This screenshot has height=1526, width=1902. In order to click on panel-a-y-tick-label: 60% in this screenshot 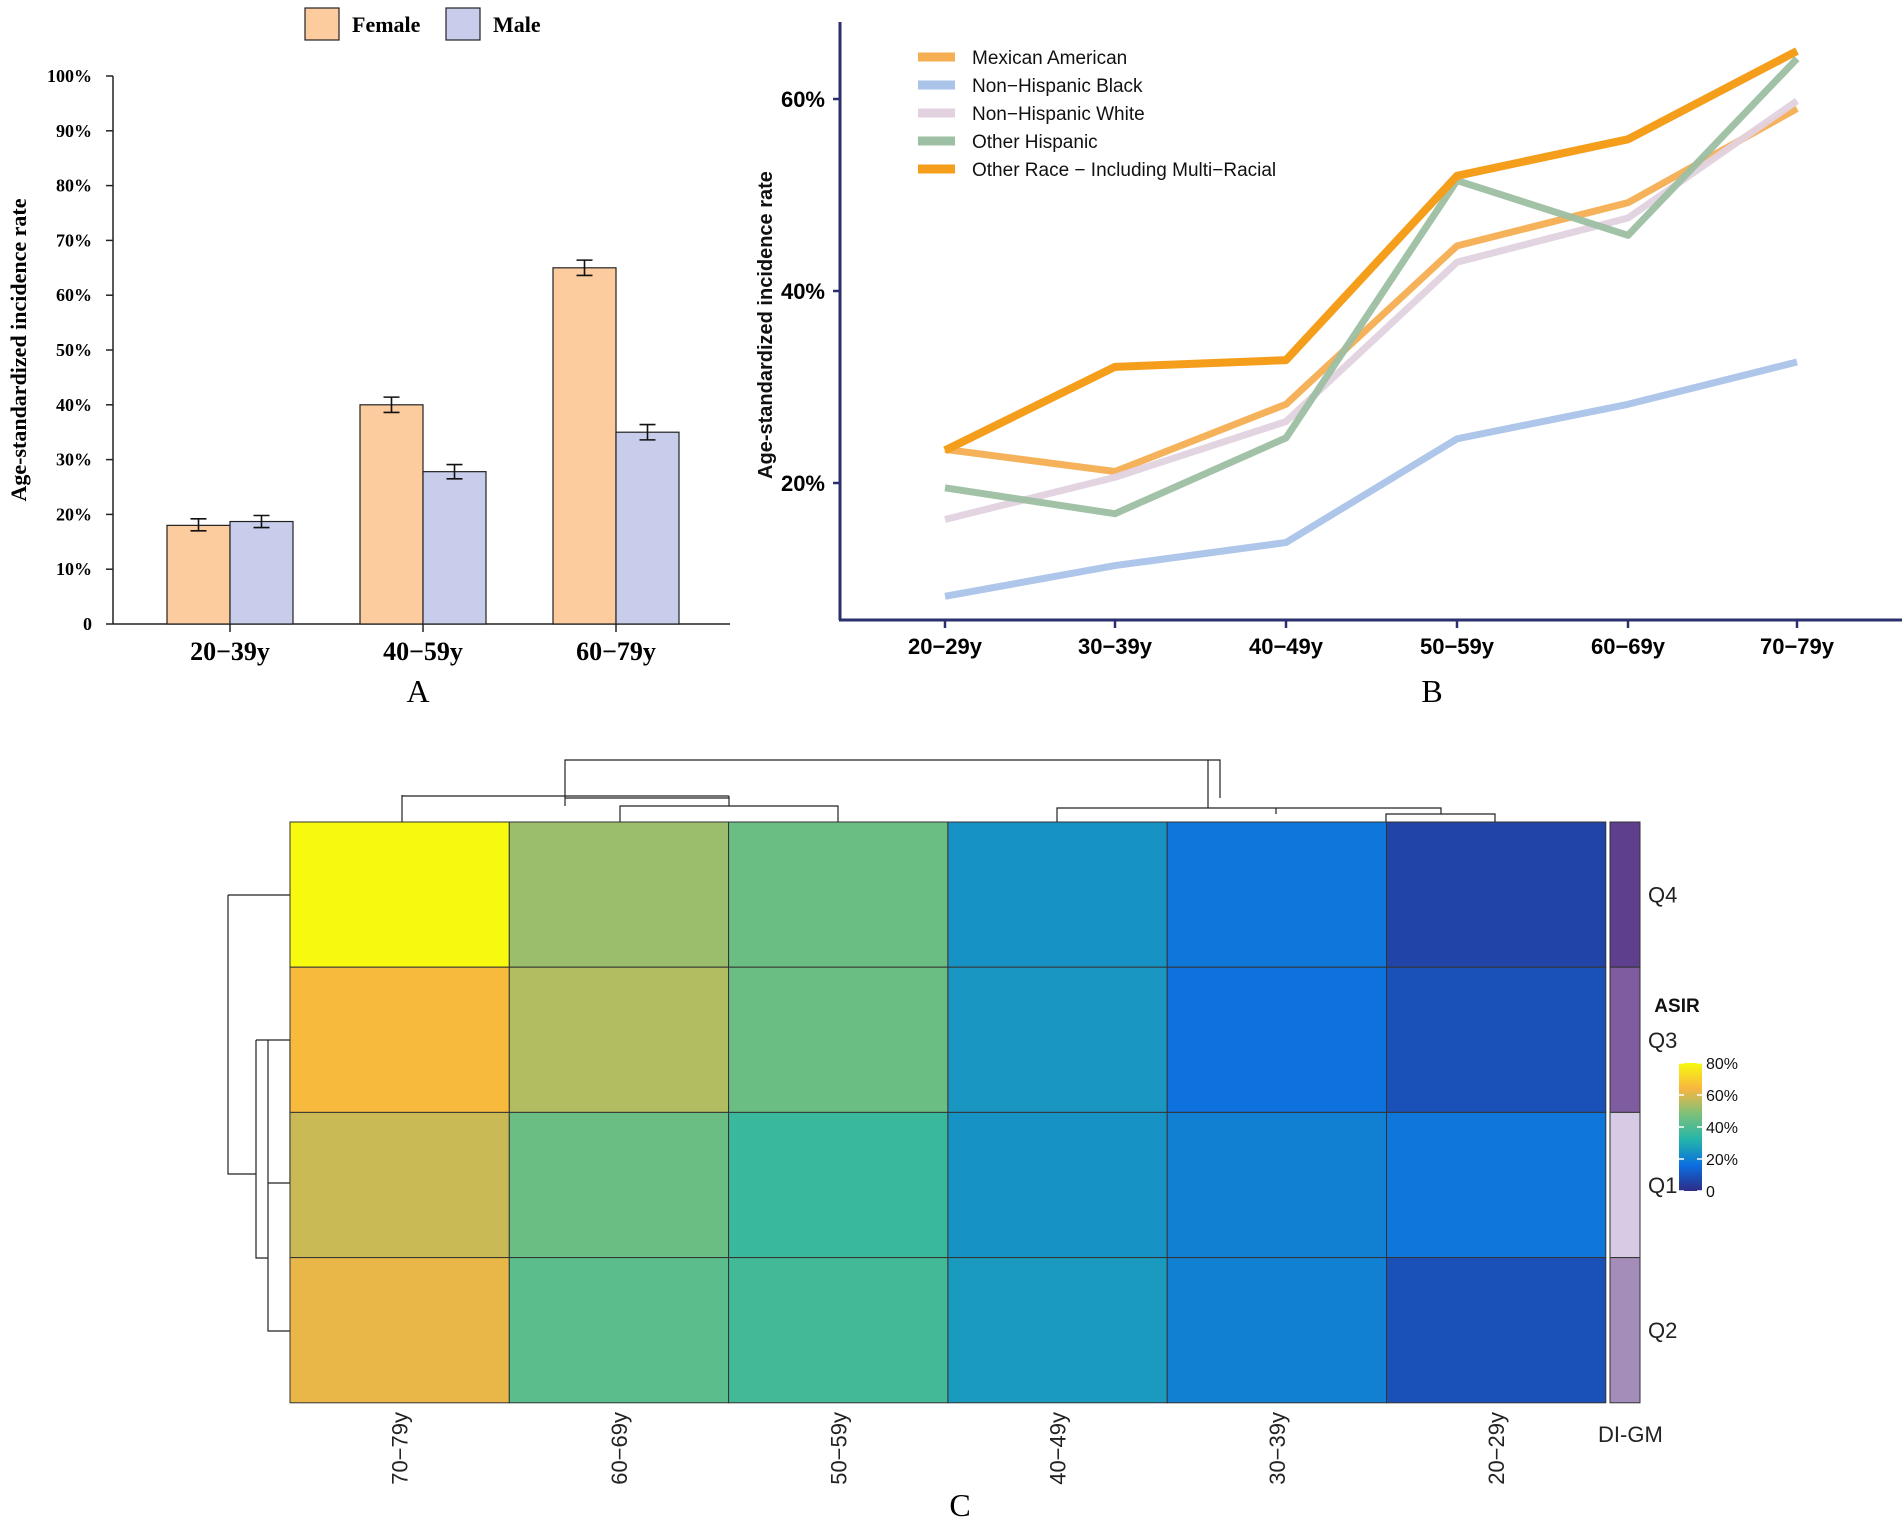, I will do `click(74, 295)`.